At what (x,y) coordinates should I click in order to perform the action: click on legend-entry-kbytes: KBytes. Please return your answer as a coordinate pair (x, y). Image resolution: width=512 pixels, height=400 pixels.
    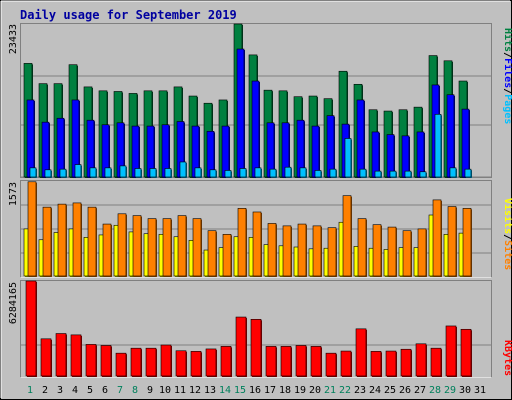
    Looking at the image, I should click on (507, 358).